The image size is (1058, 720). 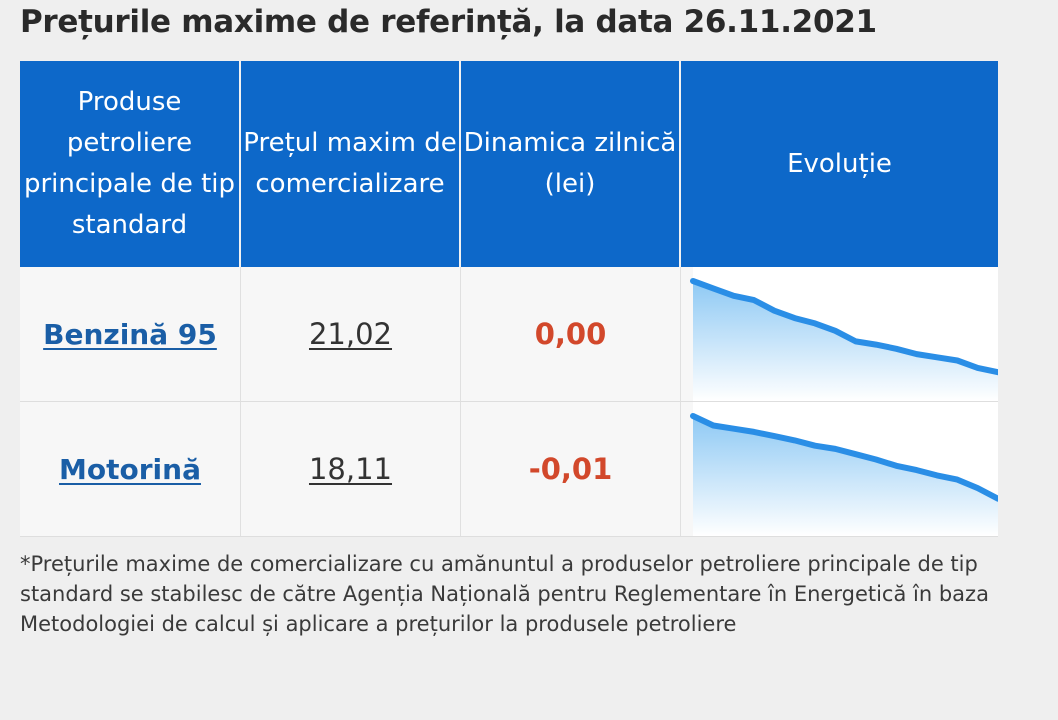 I want to click on price-value: 21,02, so click(x=350, y=334).